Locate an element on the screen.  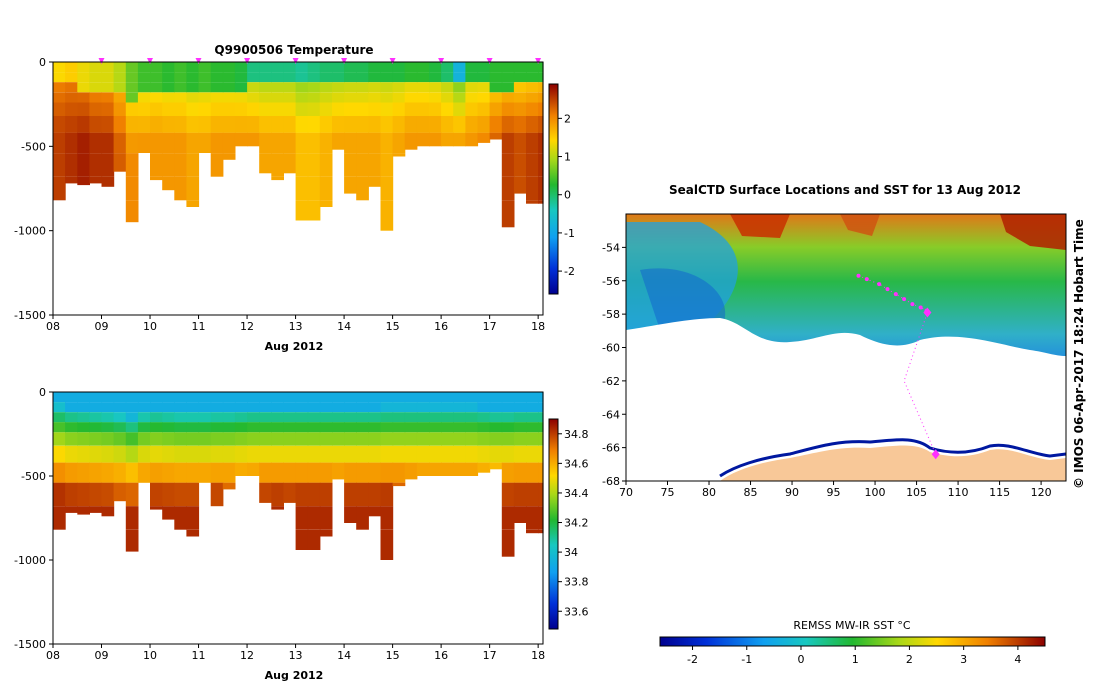
map-lon-label: 95 is located at coordinates (834, 492).